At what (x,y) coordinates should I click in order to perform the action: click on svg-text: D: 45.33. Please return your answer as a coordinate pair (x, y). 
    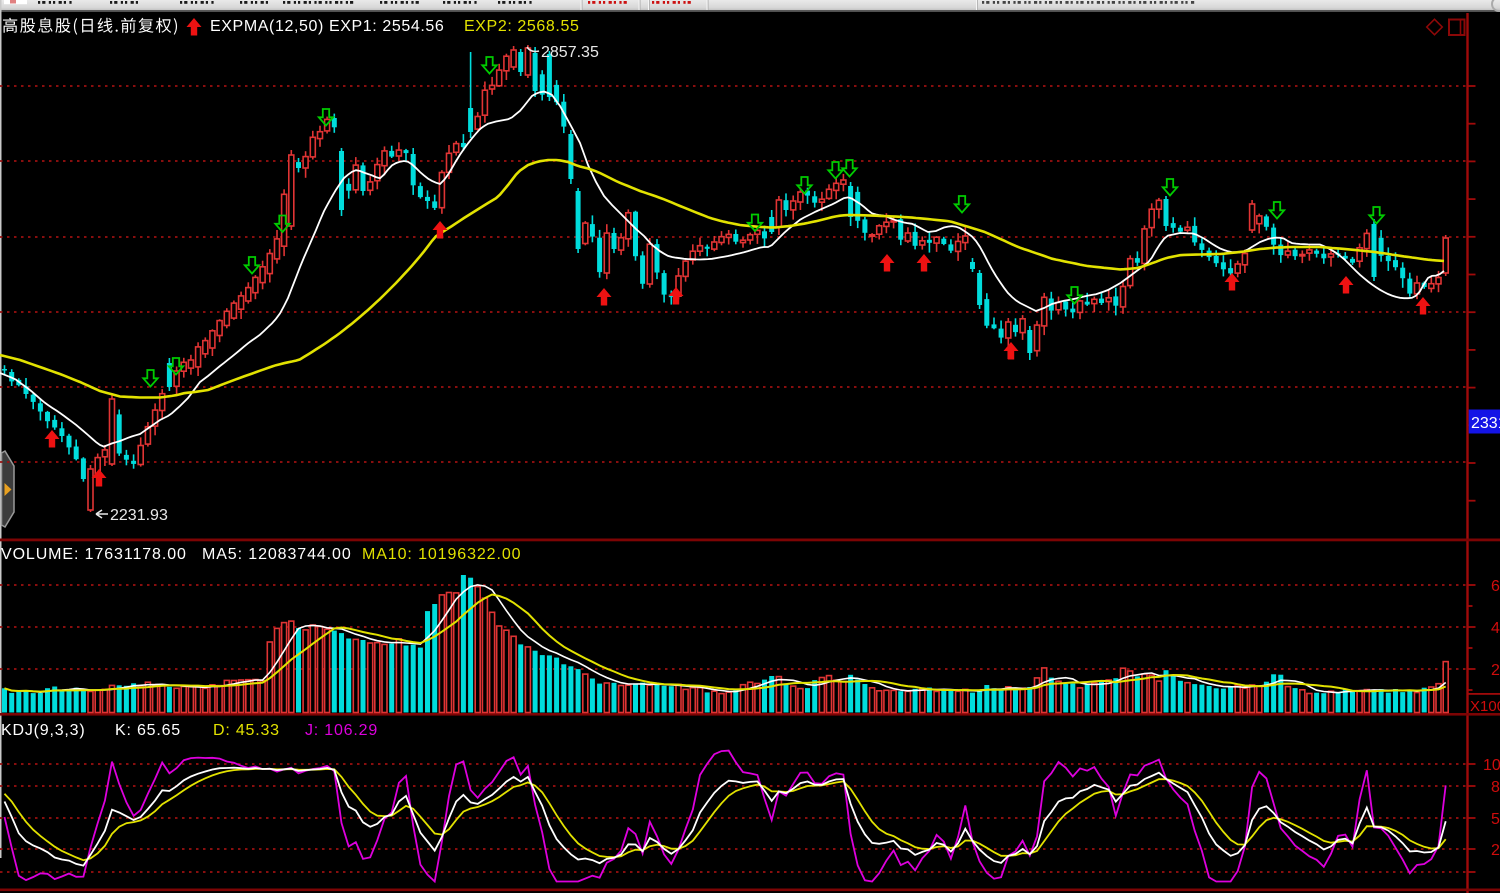
    Looking at the image, I should click on (246, 730).